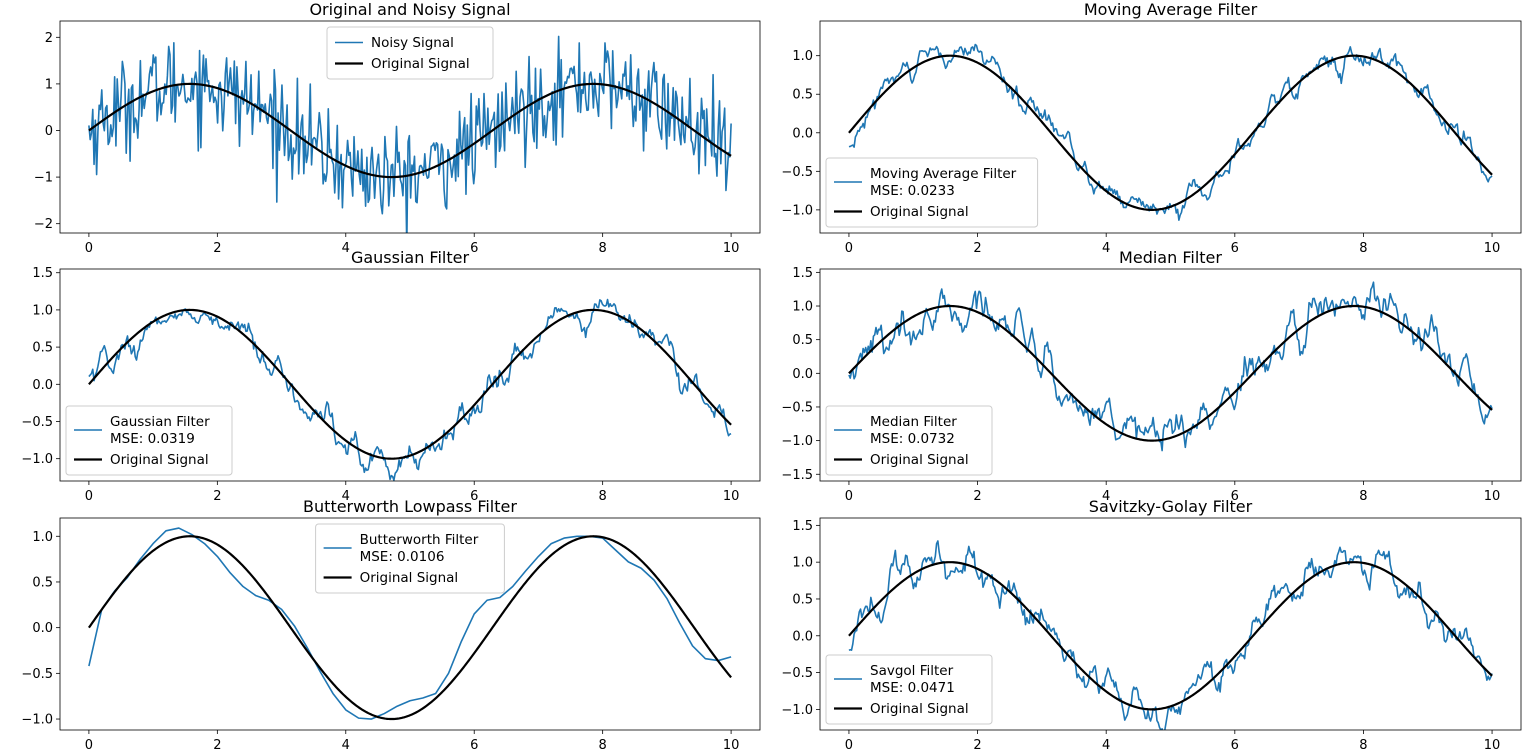 The image size is (1536, 754). I want to click on legend-label: MSE: 0.0471, so click(912, 688).